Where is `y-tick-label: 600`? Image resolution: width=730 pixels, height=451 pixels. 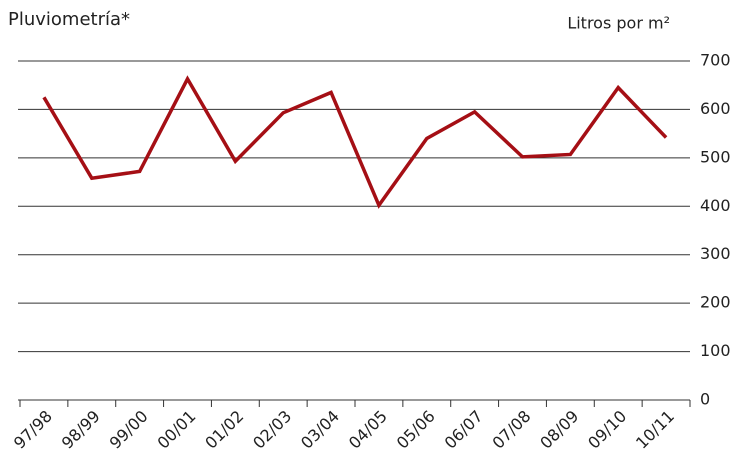
y-tick-label: 600 is located at coordinates (715, 108).